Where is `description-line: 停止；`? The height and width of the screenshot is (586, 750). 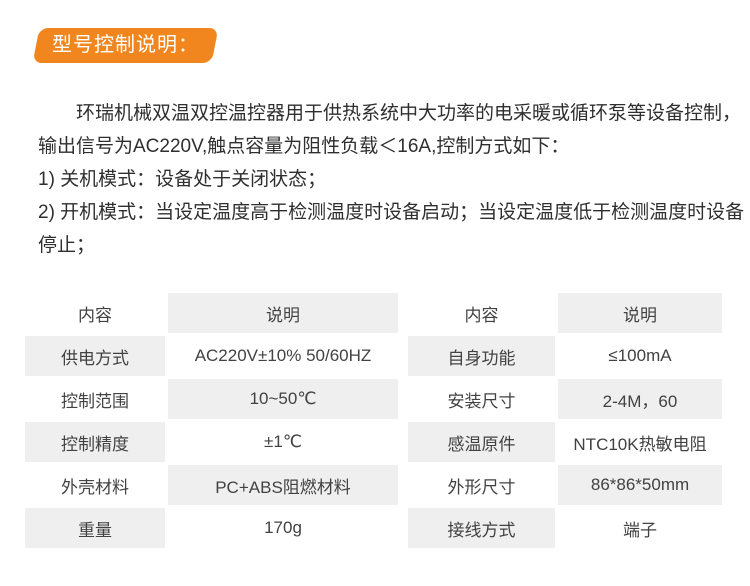
description-line: 停止； is located at coordinates (67, 245).